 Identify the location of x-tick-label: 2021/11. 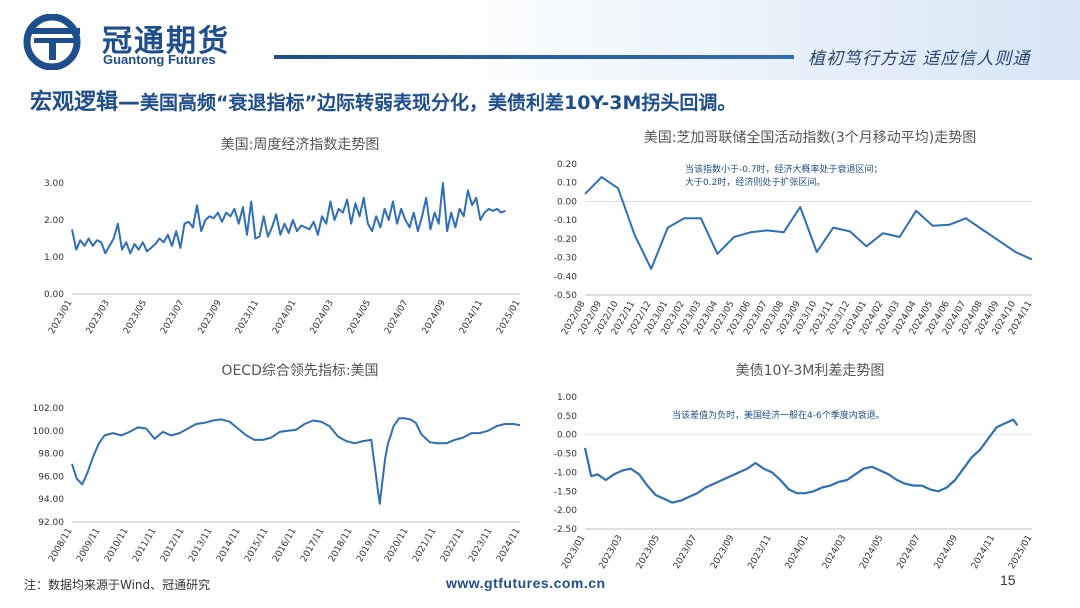
(424, 545).